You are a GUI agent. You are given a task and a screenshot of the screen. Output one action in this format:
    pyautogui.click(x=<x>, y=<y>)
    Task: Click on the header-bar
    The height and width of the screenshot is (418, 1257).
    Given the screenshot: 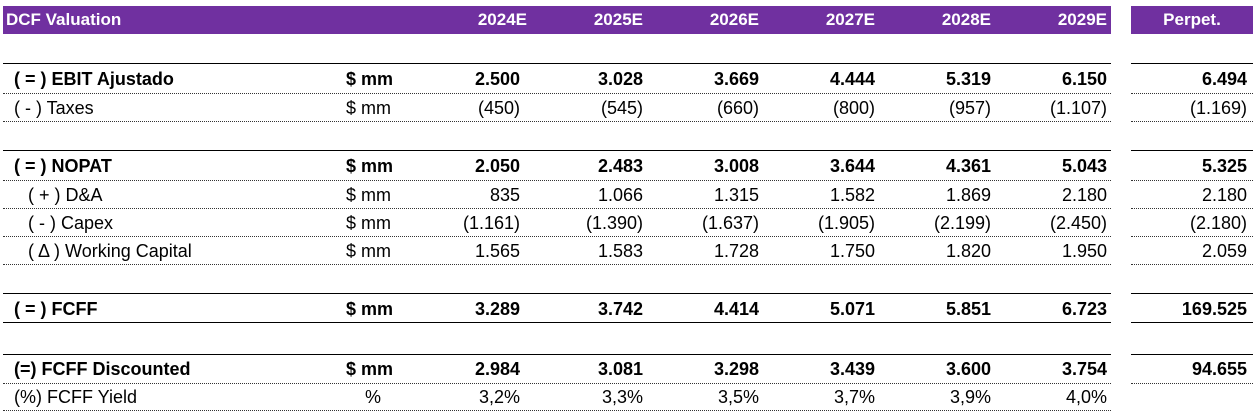 What is the action you would take?
    pyautogui.click(x=557, y=20)
    